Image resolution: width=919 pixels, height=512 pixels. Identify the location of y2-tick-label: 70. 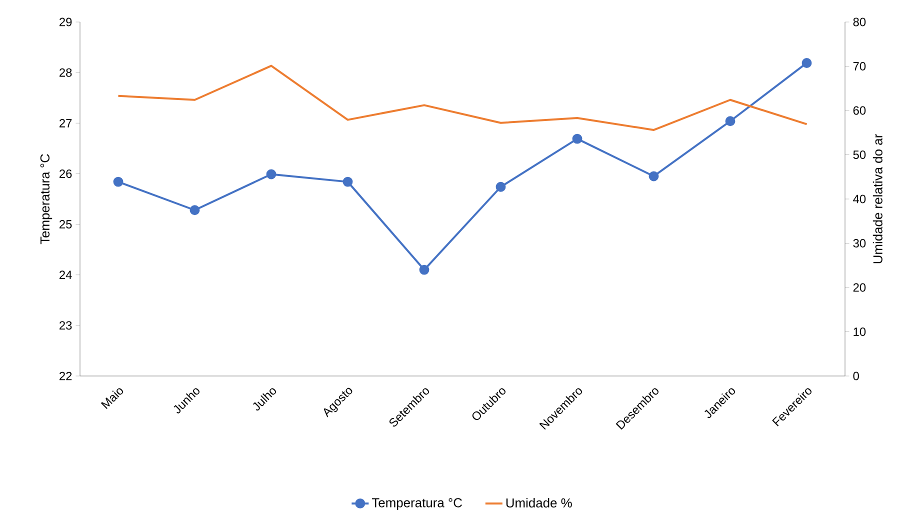
(859, 66).